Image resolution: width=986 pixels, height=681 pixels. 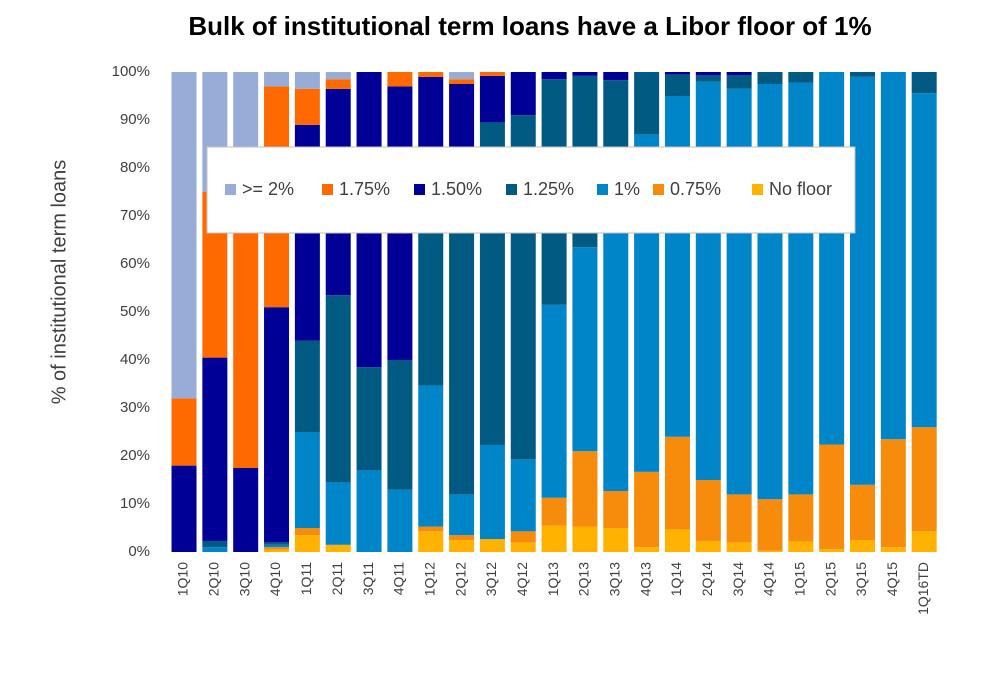 What do you see at coordinates (368, 578) in the screenshot?
I see `x-tick-label: 3Q11` at bounding box center [368, 578].